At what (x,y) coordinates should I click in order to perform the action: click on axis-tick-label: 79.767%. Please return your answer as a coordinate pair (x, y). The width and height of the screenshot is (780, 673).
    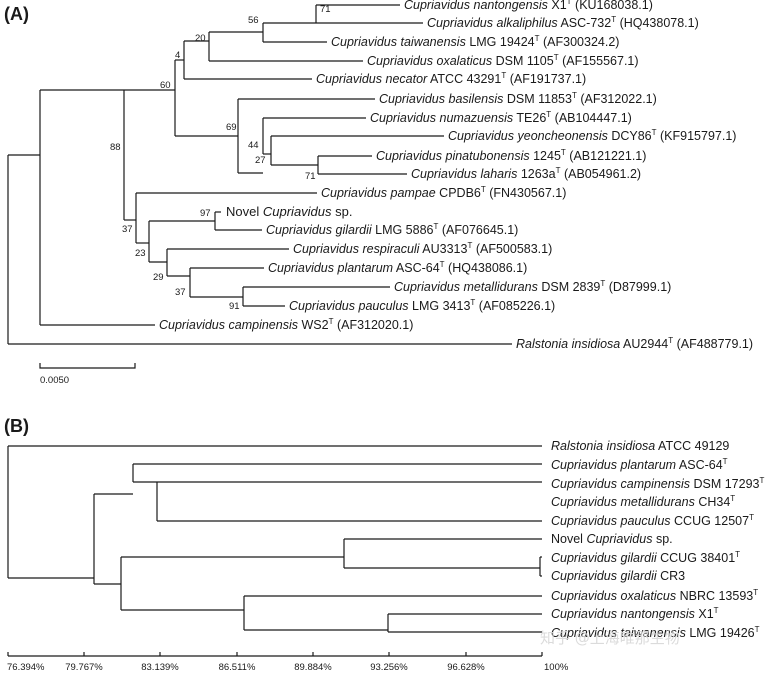
    Looking at the image, I should click on (84, 667).